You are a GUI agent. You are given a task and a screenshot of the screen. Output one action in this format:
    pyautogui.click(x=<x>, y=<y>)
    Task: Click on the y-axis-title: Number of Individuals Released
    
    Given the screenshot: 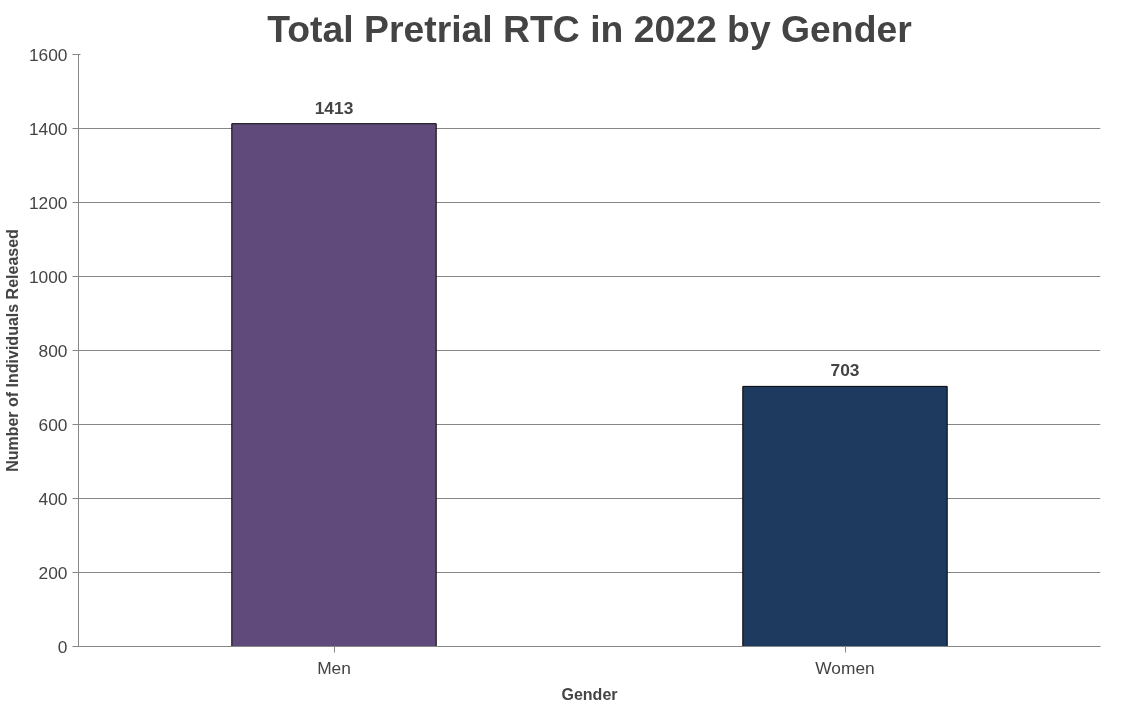 What is the action you would take?
    pyautogui.click(x=12, y=350)
    